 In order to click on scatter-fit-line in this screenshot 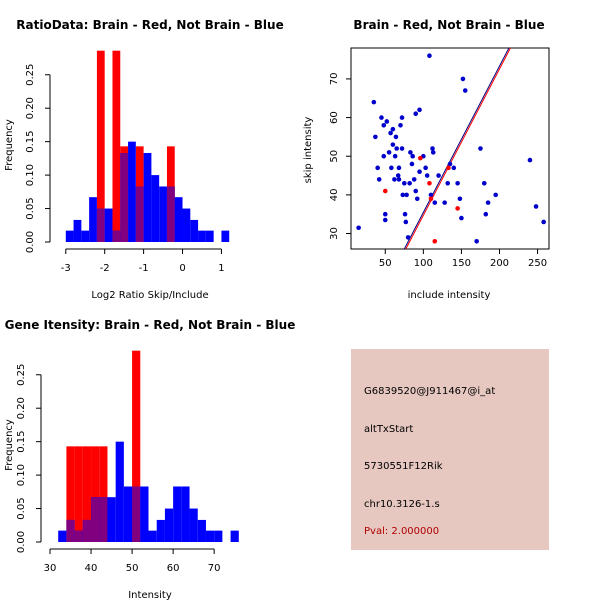, I will do `click(456, 148)`.